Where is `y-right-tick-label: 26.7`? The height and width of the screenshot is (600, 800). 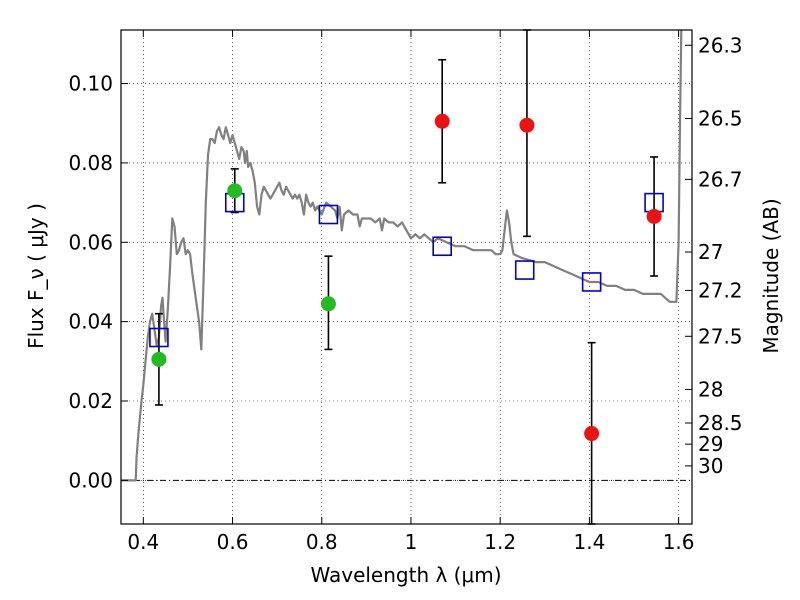 y-right-tick-label: 26.7 is located at coordinates (720, 179).